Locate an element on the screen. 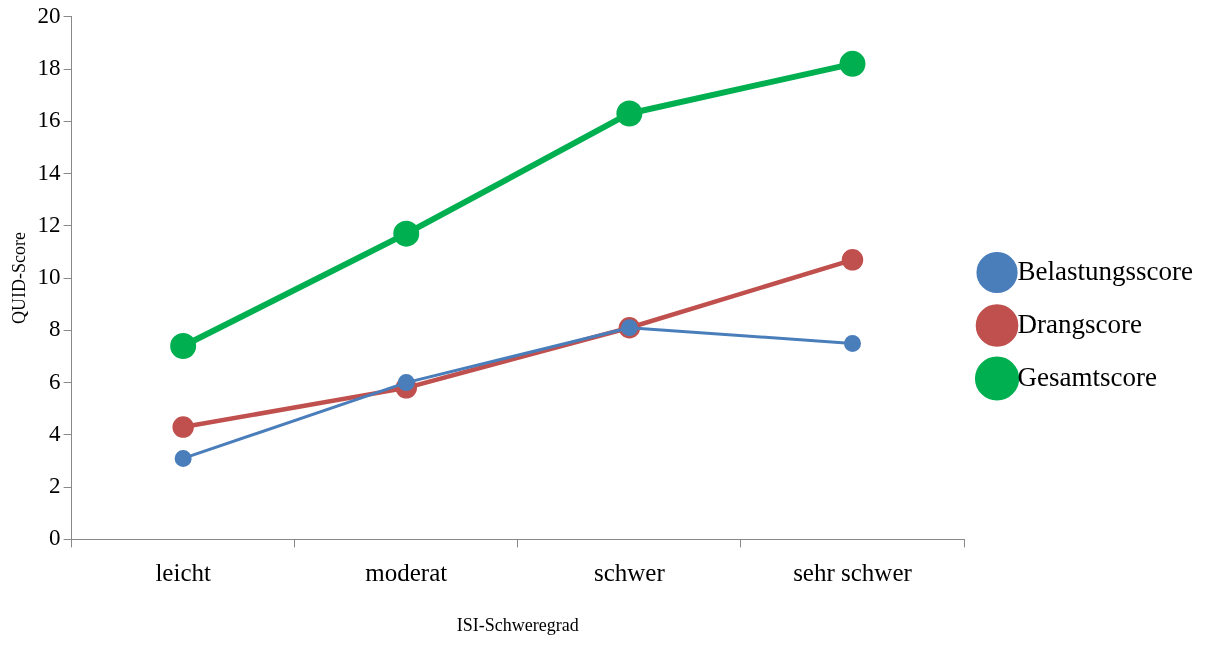  x-tick-label: schwer is located at coordinates (629, 572).